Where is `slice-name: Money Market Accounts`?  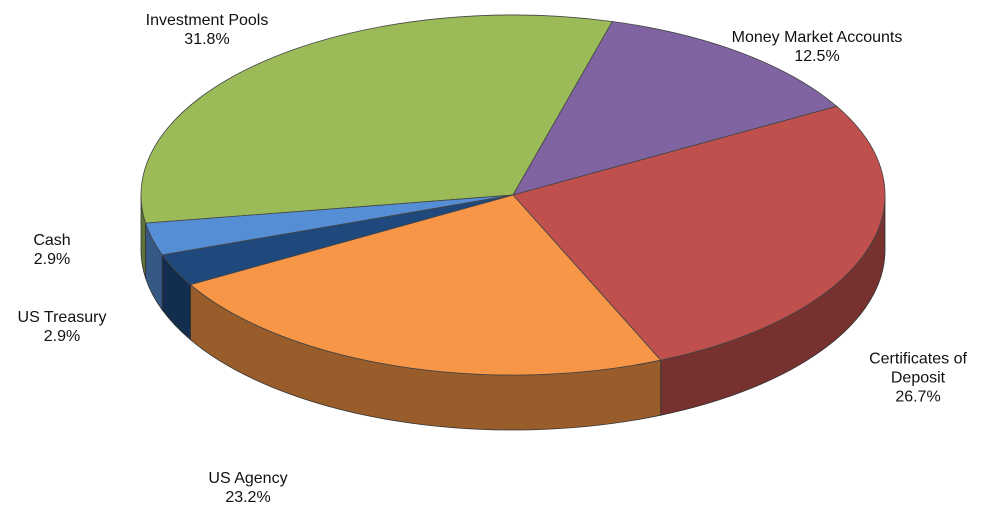 slice-name: Money Market Accounts is located at coordinates (817, 37).